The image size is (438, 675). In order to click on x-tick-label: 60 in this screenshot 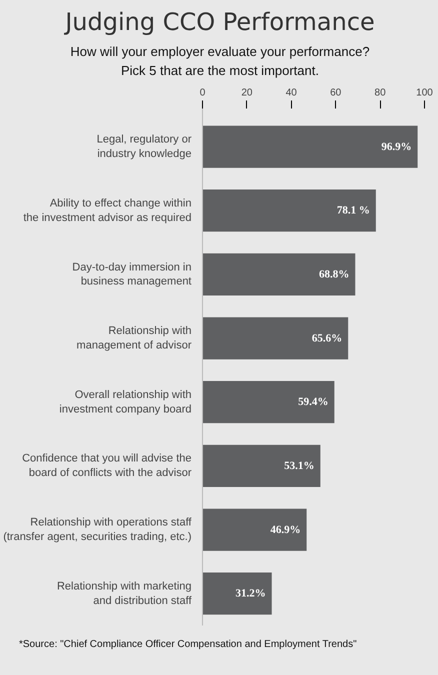, I will do `click(336, 93)`.